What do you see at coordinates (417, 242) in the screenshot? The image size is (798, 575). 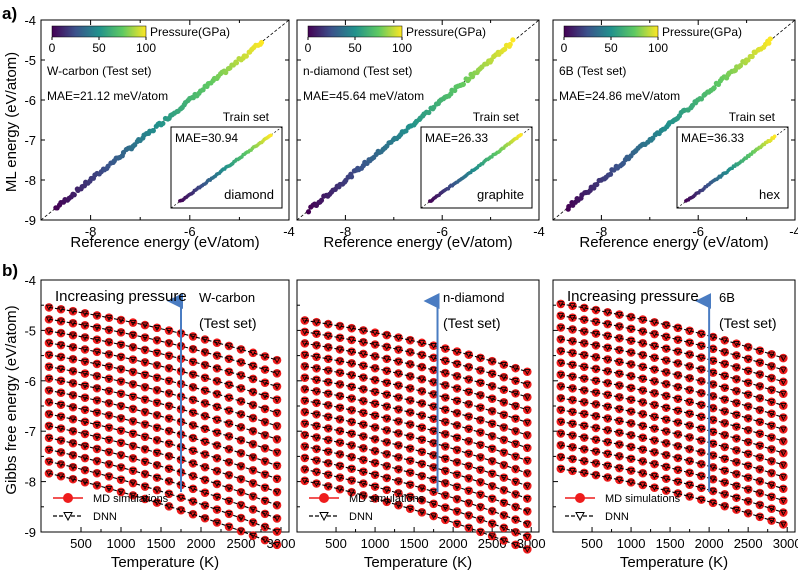 I see `x-axis-label: Reference energy (eV/atom)` at bounding box center [417, 242].